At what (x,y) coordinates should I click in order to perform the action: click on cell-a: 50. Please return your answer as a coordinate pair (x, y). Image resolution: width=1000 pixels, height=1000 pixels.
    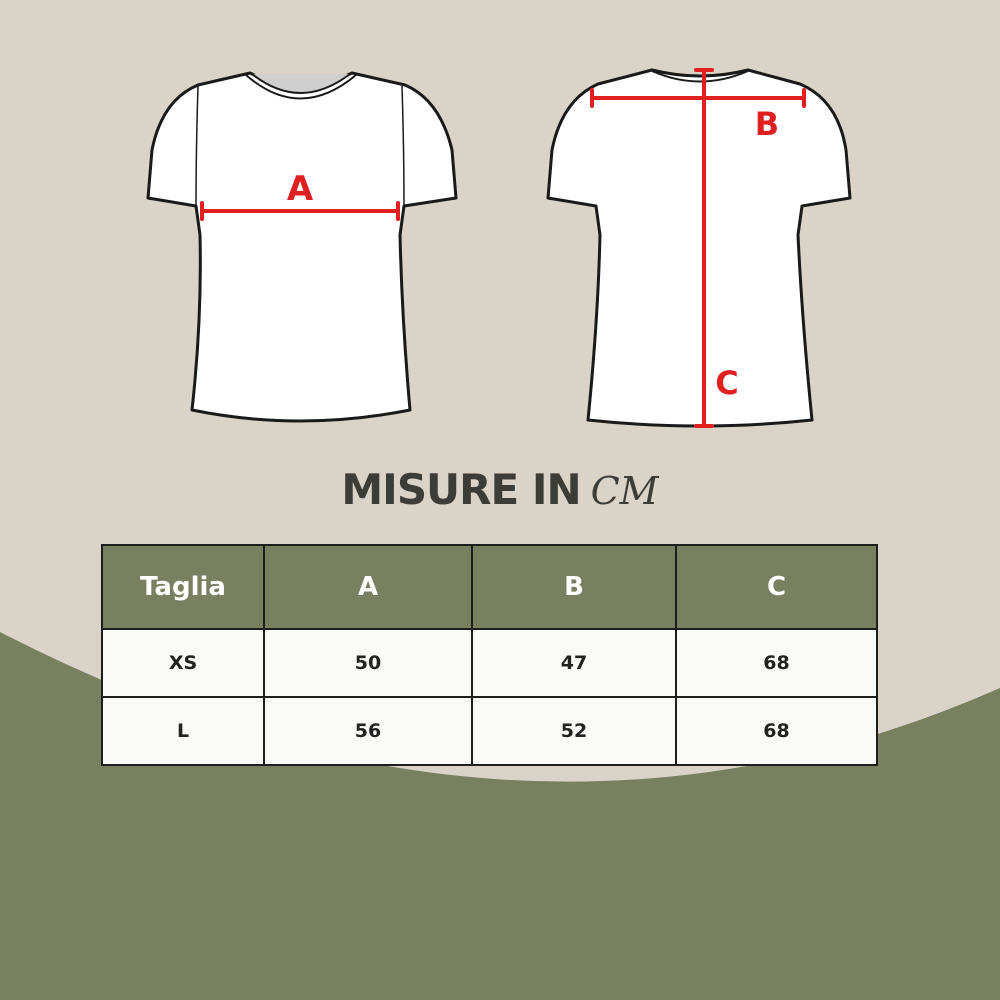
    Looking at the image, I should click on (368, 663).